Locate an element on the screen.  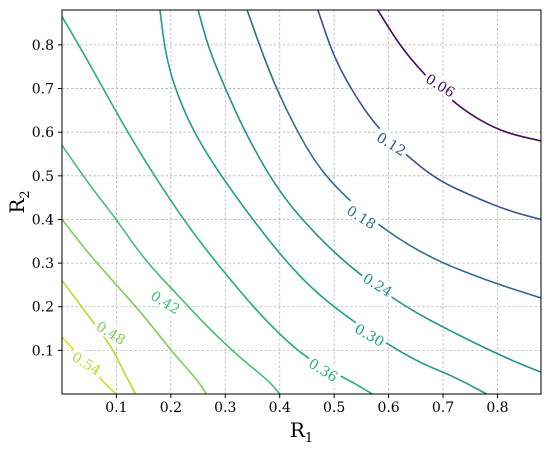
contour-label-group: 0.42 is located at coordinates (166, 301).